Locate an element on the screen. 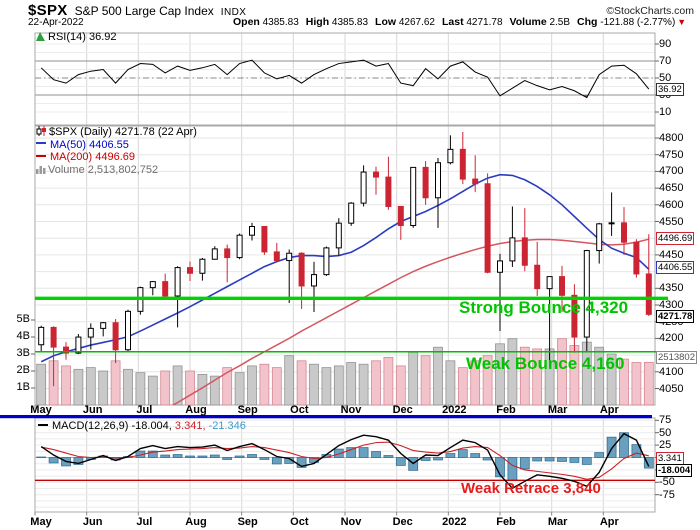 This screenshot has width=700, height=530. volume-field: Volume 2.5B is located at coordinates (540, 22).